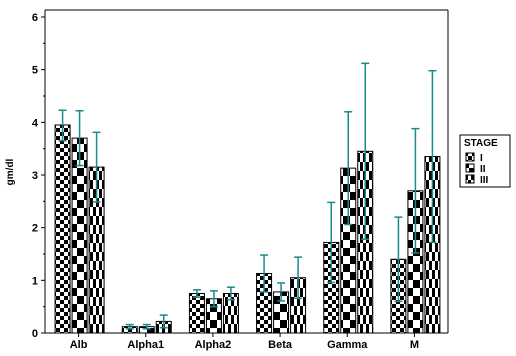 The image size is (516, 356). I want to click on x-tick-label: Gamma, so click(347, 345).